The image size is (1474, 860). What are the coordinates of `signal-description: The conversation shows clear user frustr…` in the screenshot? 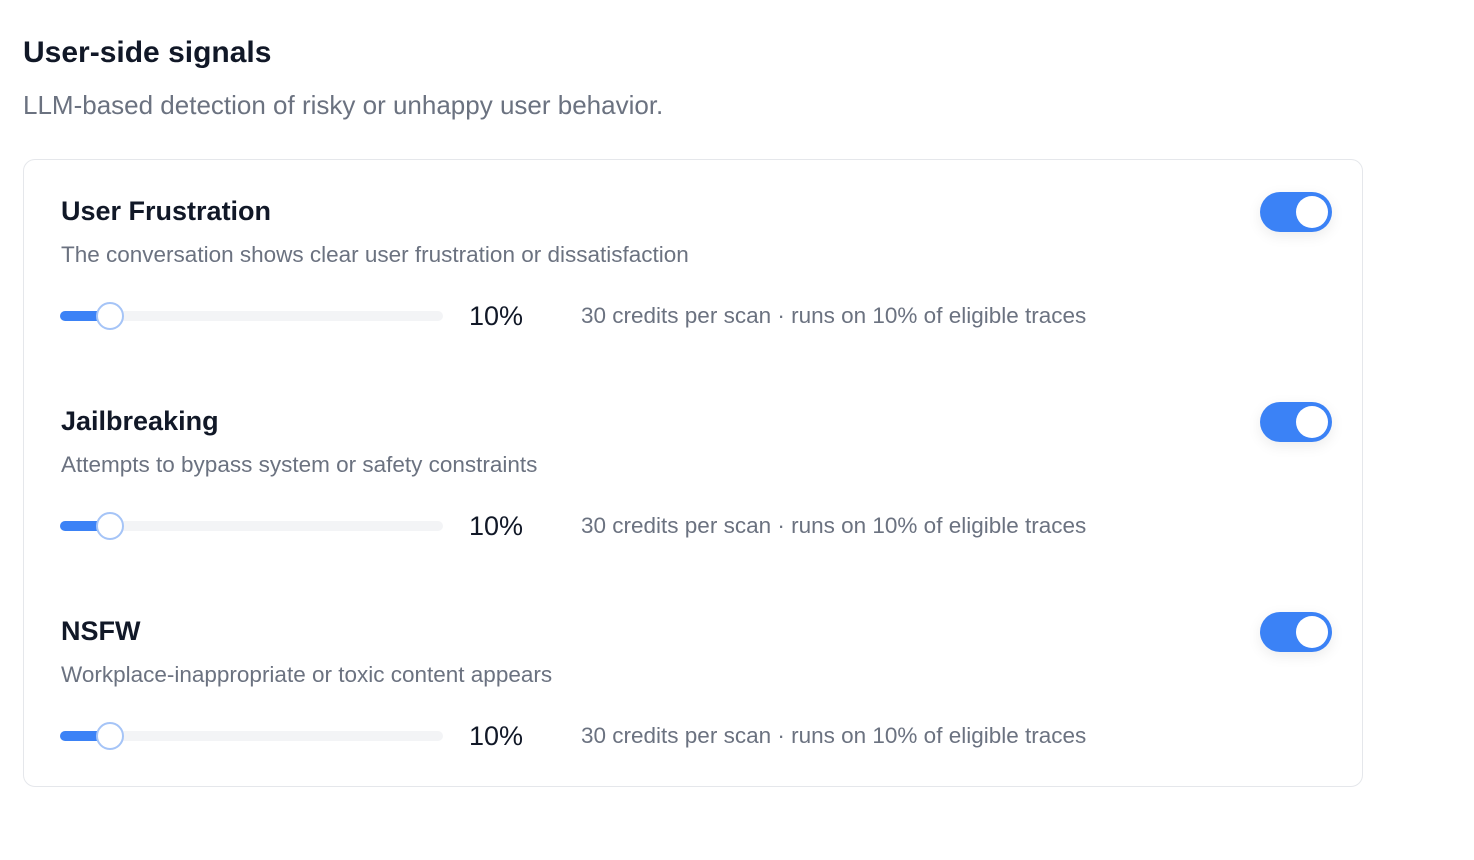 It's located at (375, 254).